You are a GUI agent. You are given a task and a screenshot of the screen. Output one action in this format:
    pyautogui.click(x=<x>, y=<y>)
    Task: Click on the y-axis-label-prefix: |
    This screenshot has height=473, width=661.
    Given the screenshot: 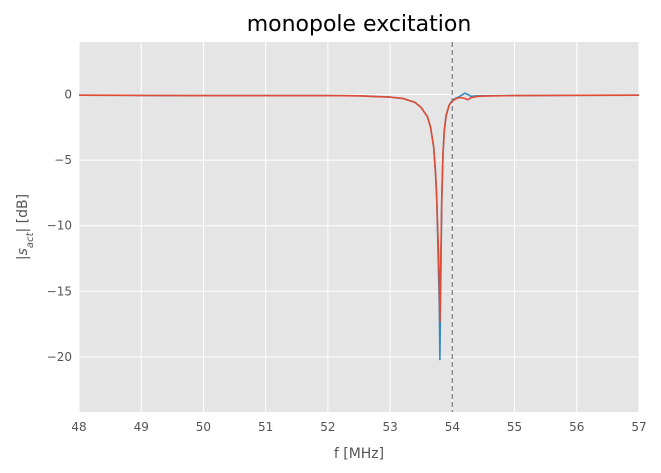 What is the action you would take?
    pyautogui.click(x=23, y=257)
    